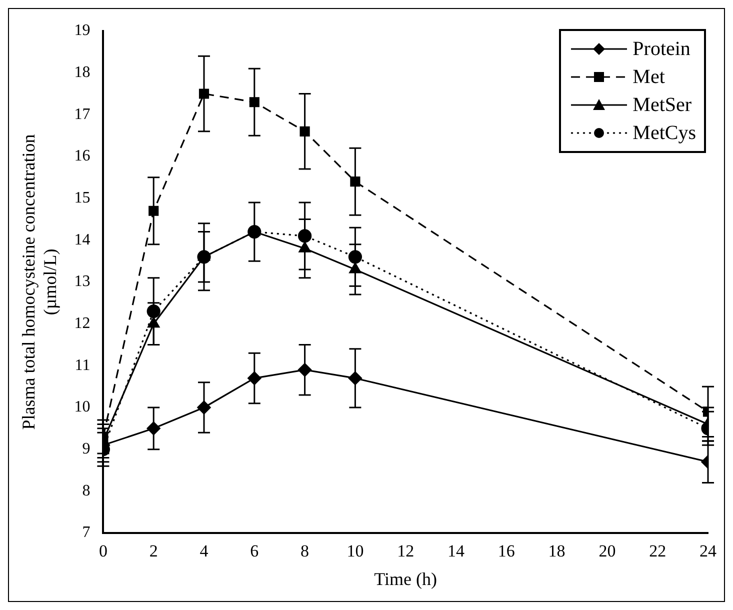  Describe the element at coordinates (82, 198) in the screenshot. I see `y-tick-label: 15` at that location.